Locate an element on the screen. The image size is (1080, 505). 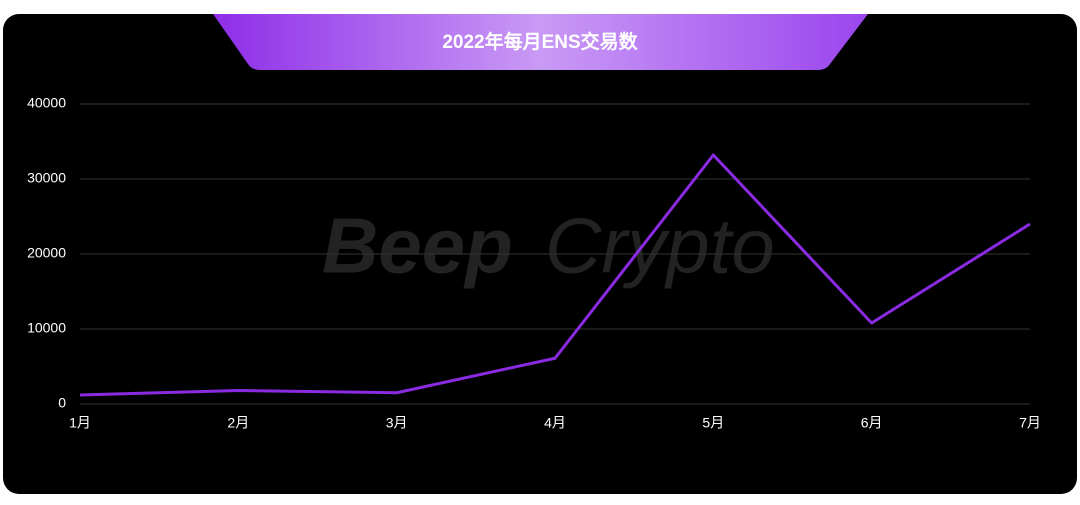
x-tick-label: 2月 is located at coordinates (238, 423).